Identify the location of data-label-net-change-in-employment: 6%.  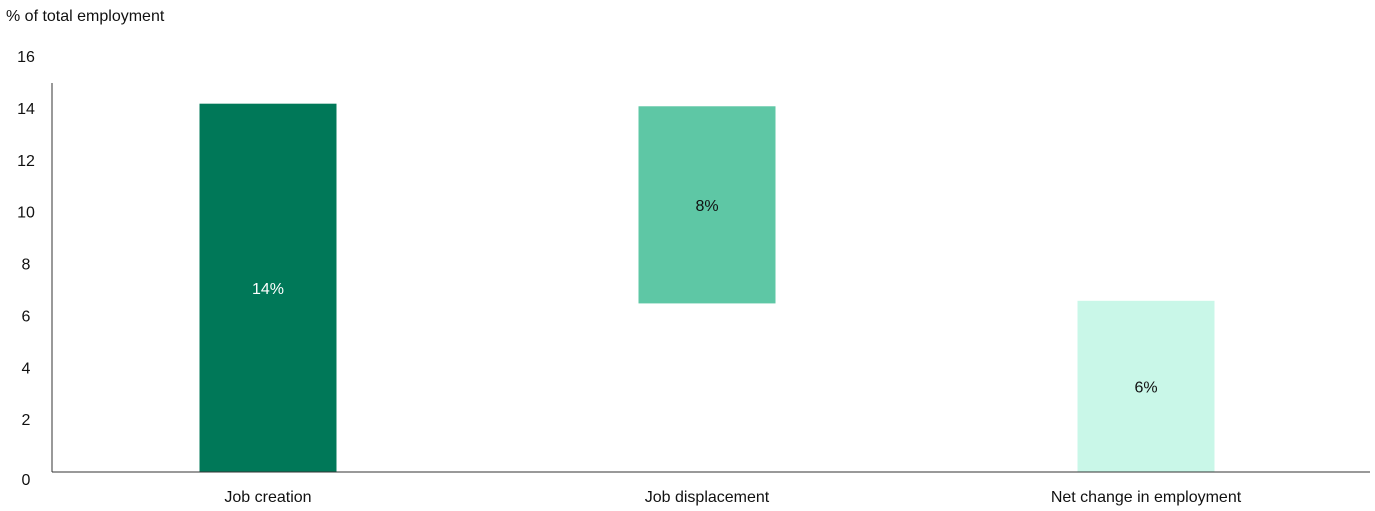
(1145, 387).